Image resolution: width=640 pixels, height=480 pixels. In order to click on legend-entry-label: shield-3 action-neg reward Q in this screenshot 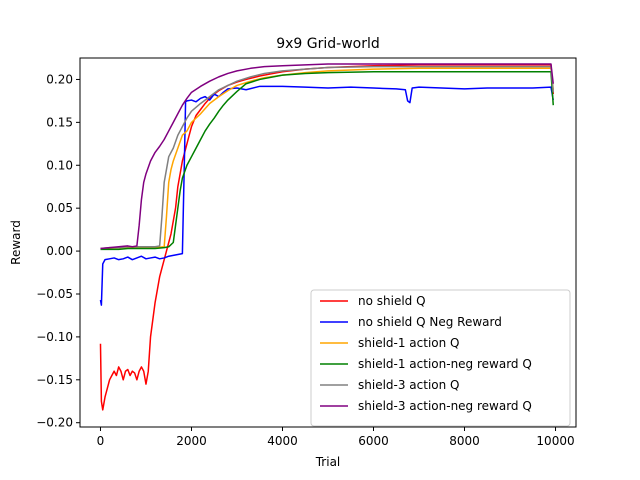, I will do `click(445, 406)`.